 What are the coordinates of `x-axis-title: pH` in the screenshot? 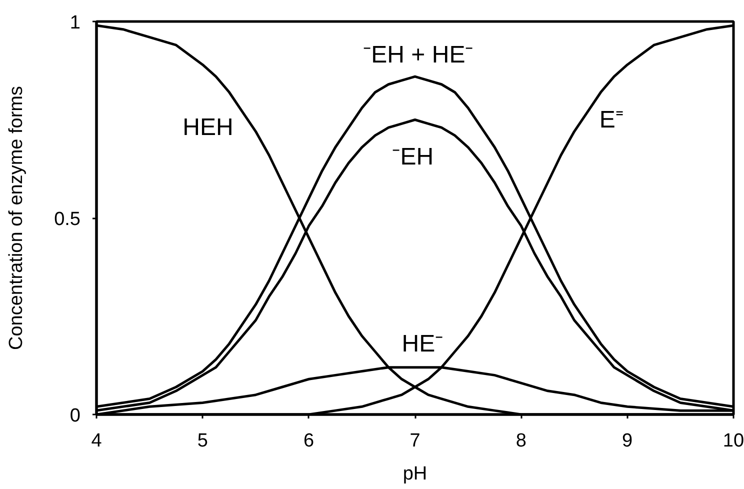 It's located at (415, 474).